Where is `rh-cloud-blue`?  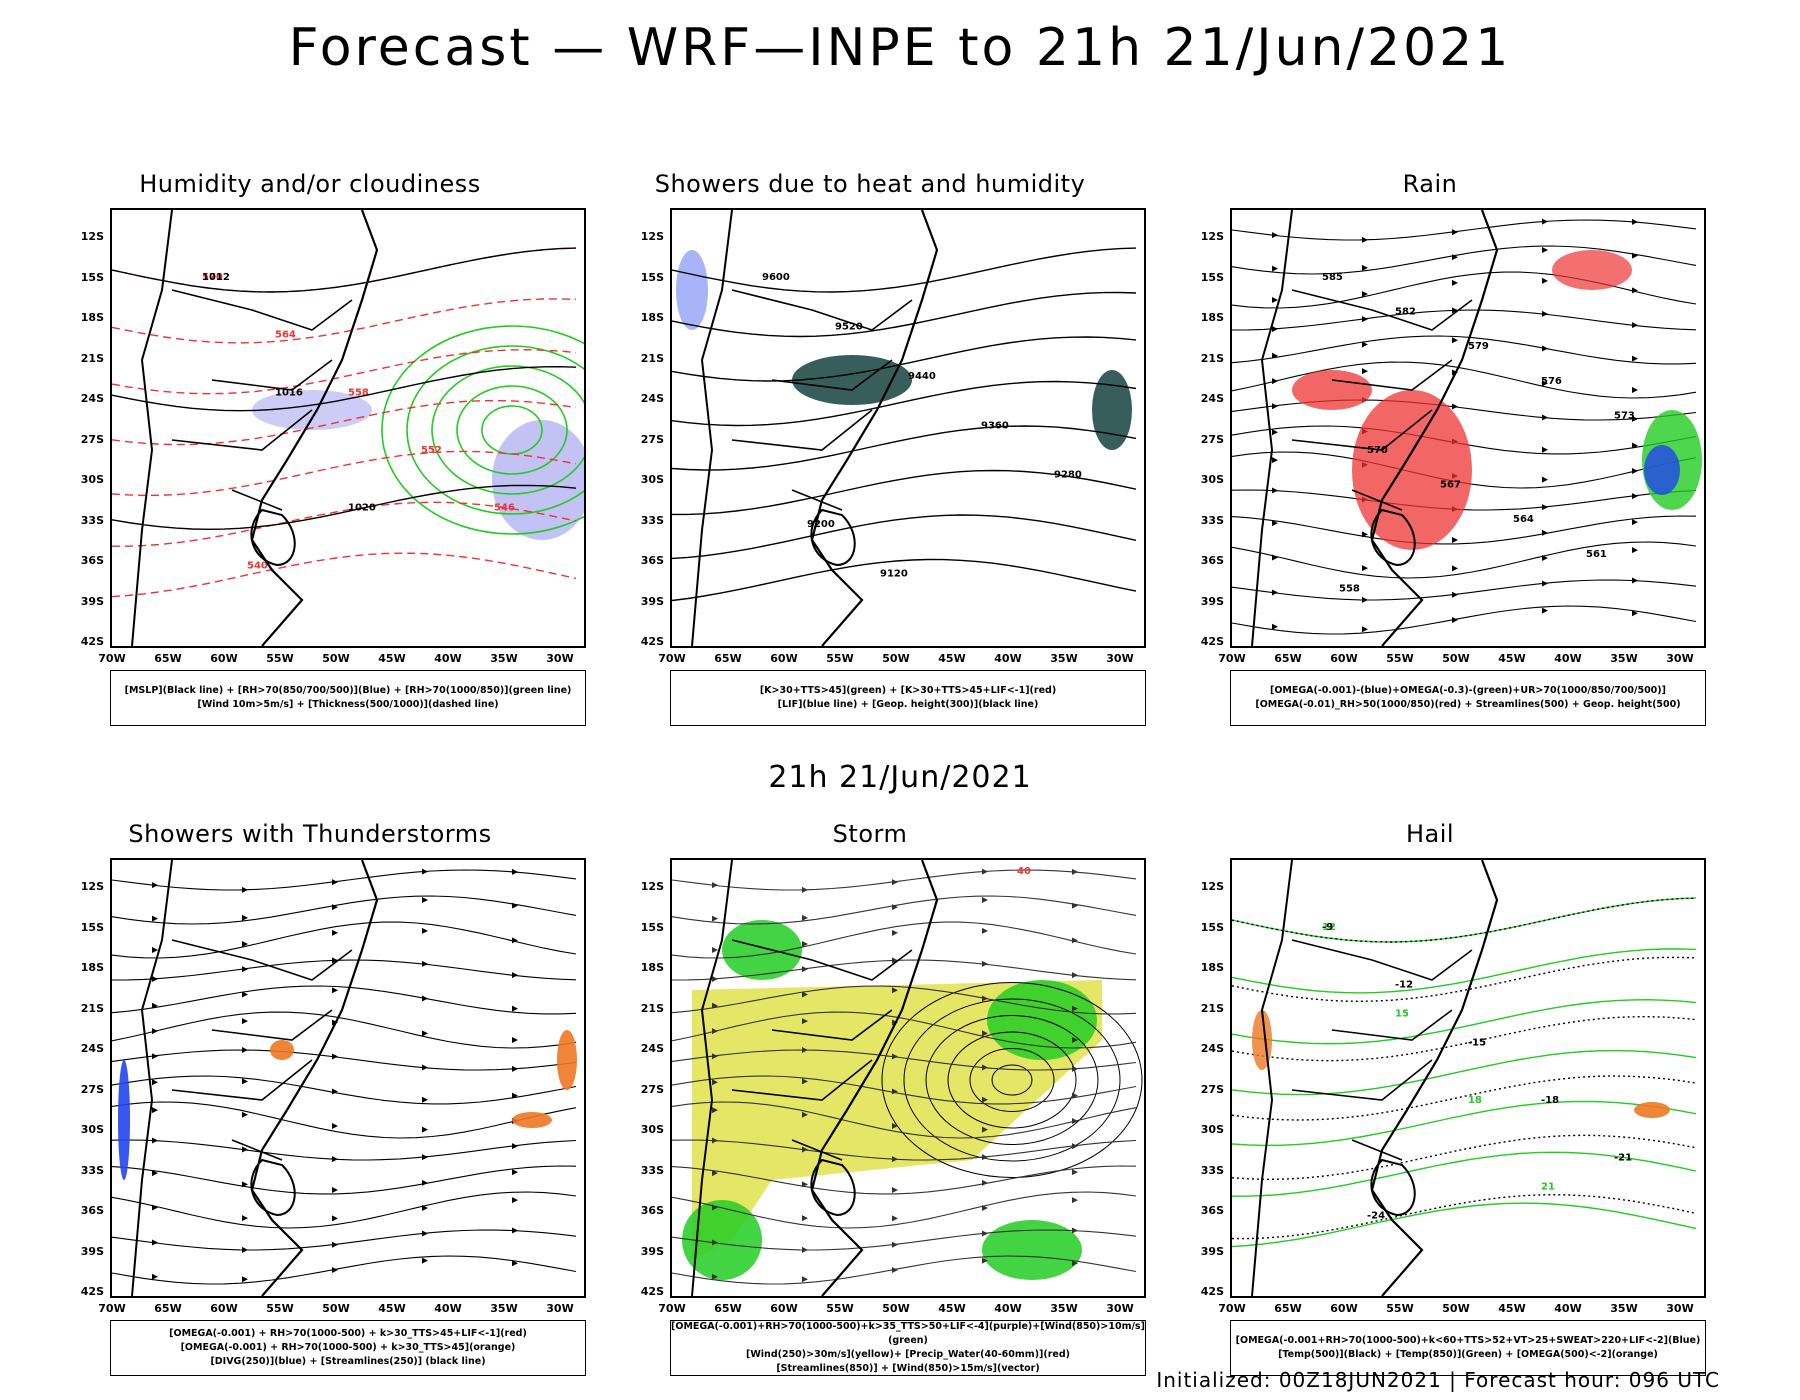 rh-cloud-blue is located at coordinates (538, 480).